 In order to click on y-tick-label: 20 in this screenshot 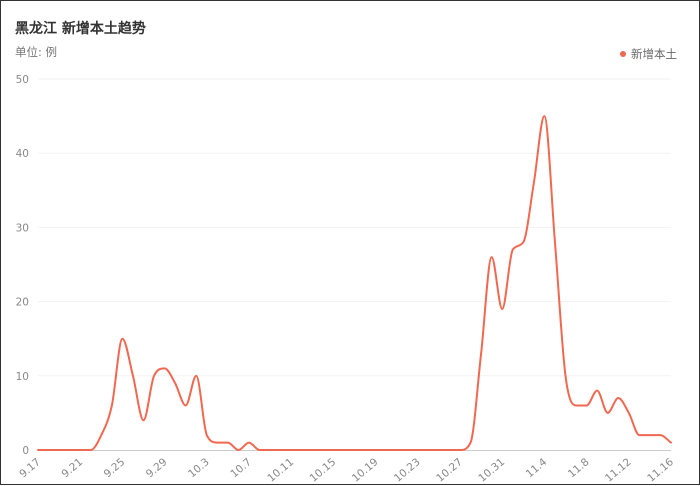, I will do `click(22, 303)`.